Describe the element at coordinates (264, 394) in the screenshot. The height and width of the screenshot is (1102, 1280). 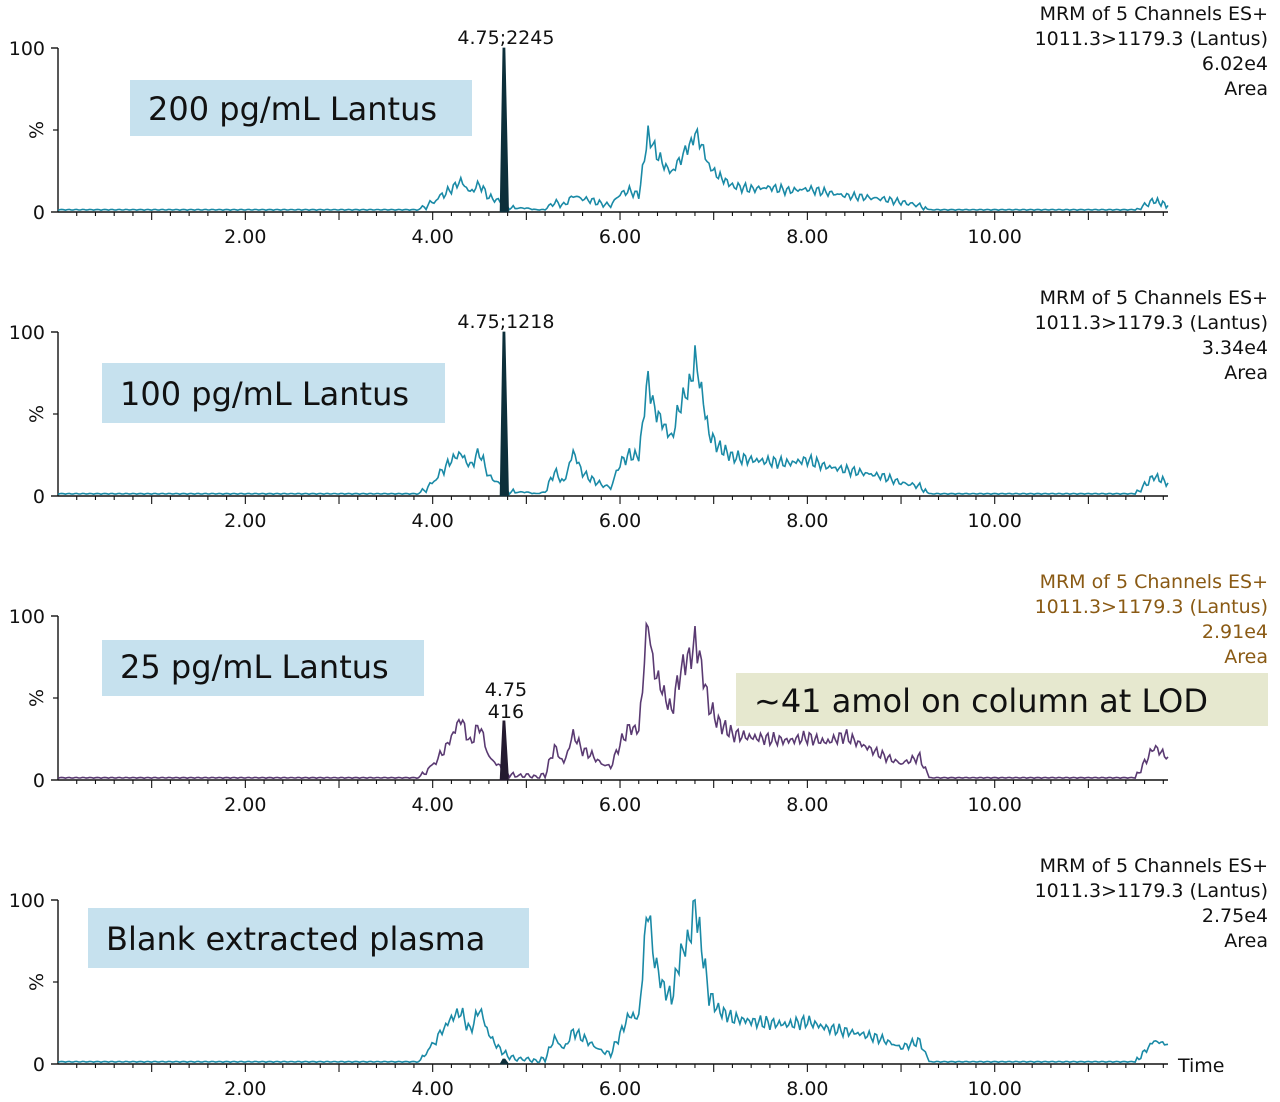
I see `sample-label: 100 pg/mL Lantus` at that location.